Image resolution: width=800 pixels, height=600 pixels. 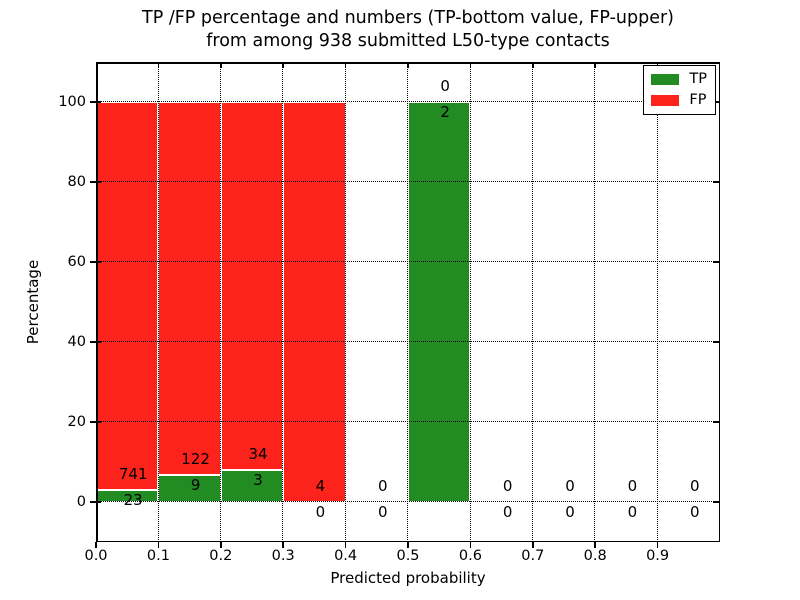 I want to click on fp-count-label-0.6: 0, so click(x=507, y=486).